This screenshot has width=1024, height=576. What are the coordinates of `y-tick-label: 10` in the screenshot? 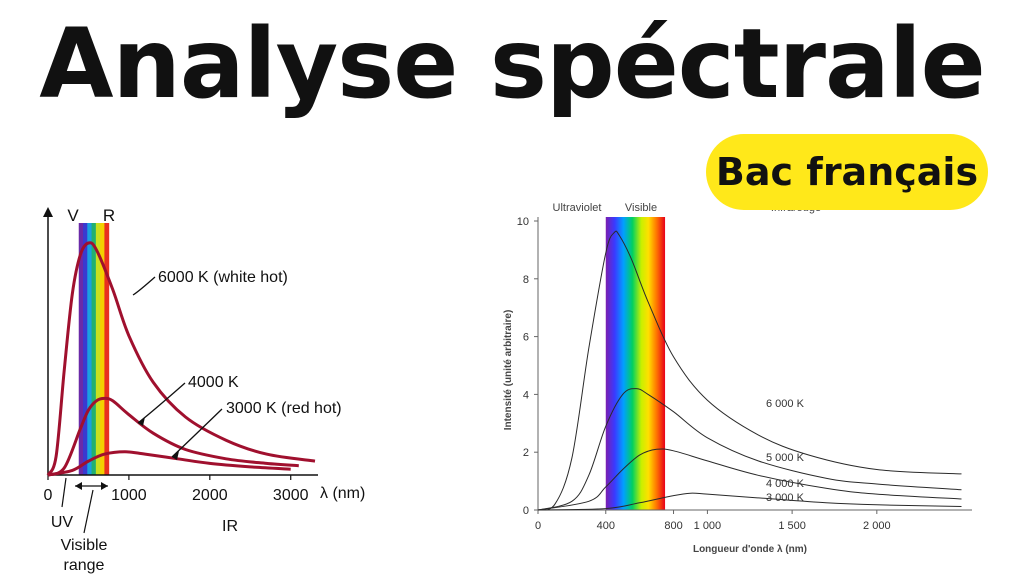 It's located at (523, 222).